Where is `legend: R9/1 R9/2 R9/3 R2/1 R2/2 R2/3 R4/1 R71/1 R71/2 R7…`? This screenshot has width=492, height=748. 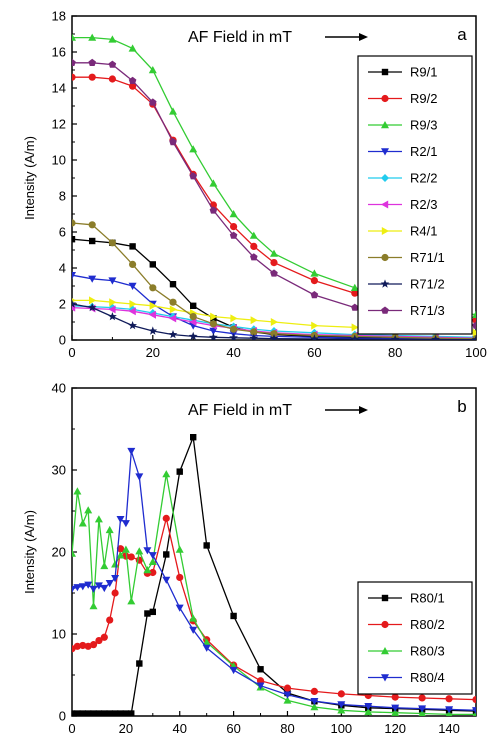
legend: R9/1 R9/2 R9/3 R2/1 R2/2 R2/3 R4/1 R71/1 R71/2 R7… is located at coordinates (415, 195).